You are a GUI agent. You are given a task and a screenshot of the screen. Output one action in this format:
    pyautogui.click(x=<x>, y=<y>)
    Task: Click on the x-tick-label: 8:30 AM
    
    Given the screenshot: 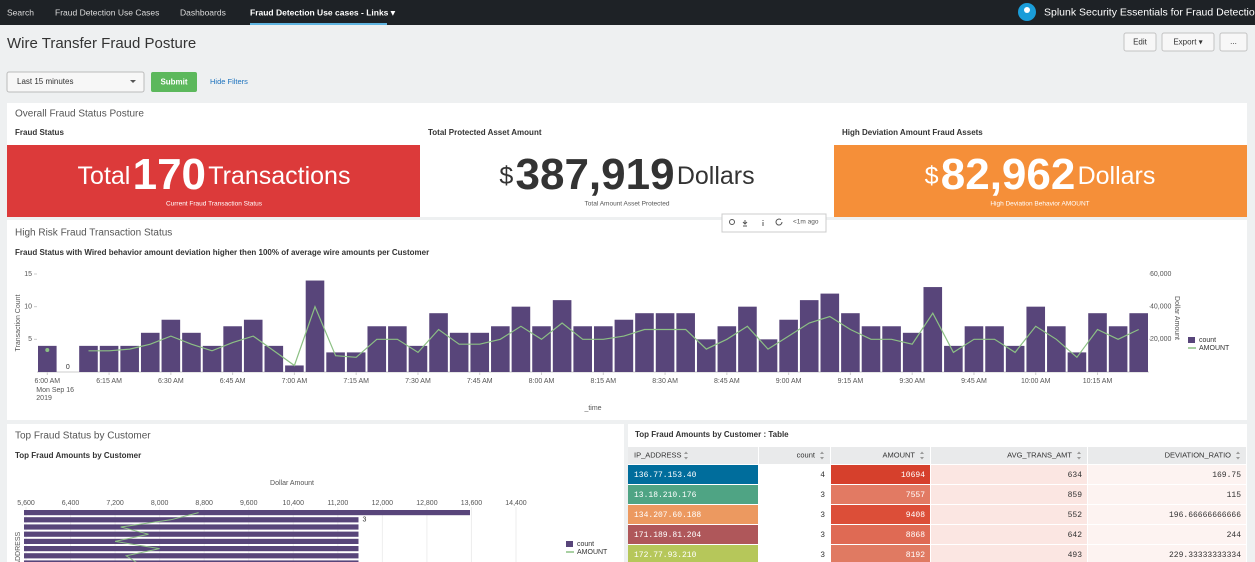 What is the action you would take?
    pyautogui.click(x=665, y=381)
    